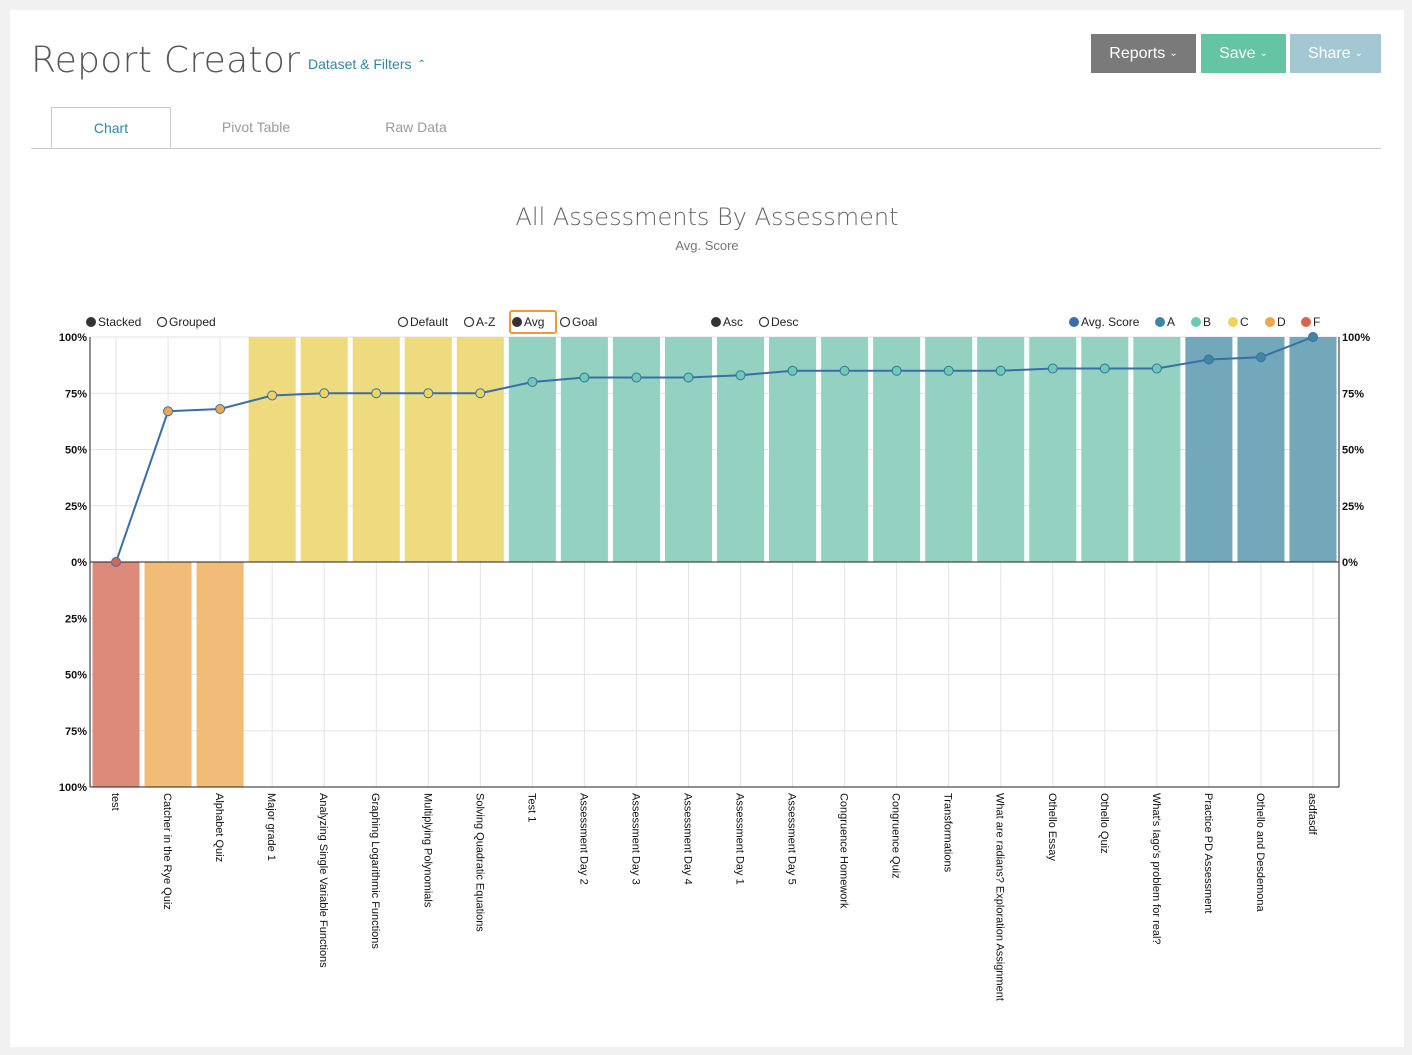 Image resolution: width=1412 pixels, height=1055 pixels. Describe the element at coordinates (948, 833) in the screenshot. I see `category-label: Transformations` at that location.